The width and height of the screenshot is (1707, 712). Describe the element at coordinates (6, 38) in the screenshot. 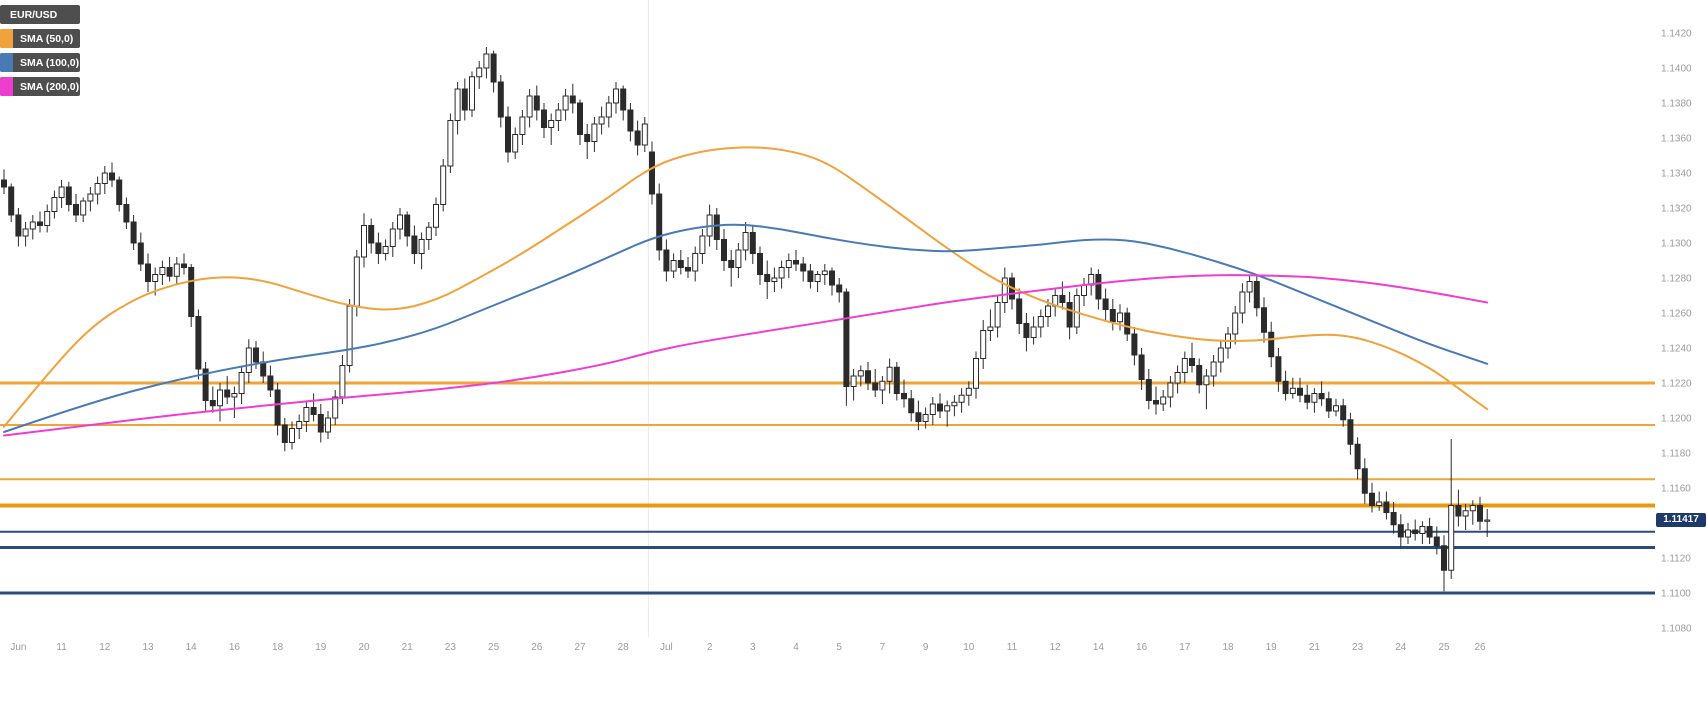

I see `sma50-color-chip` at that location.